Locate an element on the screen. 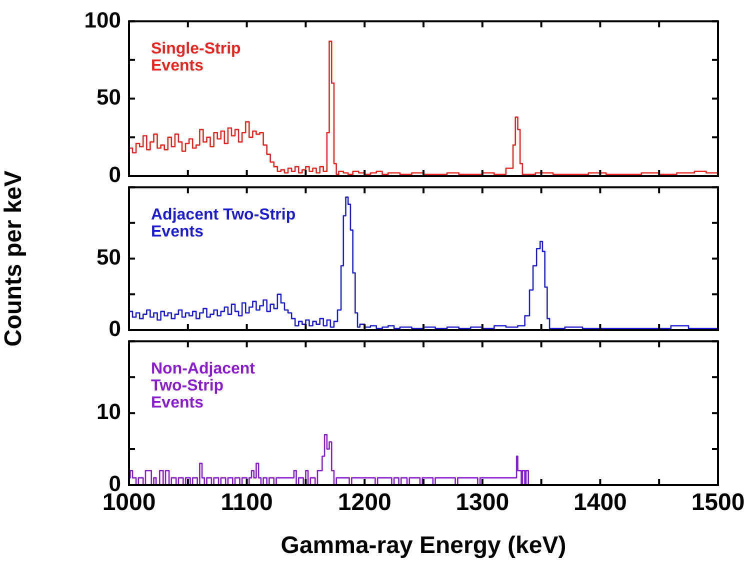 The height and width of the screenshot is (575, 755). y-tick-label: 10 is located at coordinates (108, 411).